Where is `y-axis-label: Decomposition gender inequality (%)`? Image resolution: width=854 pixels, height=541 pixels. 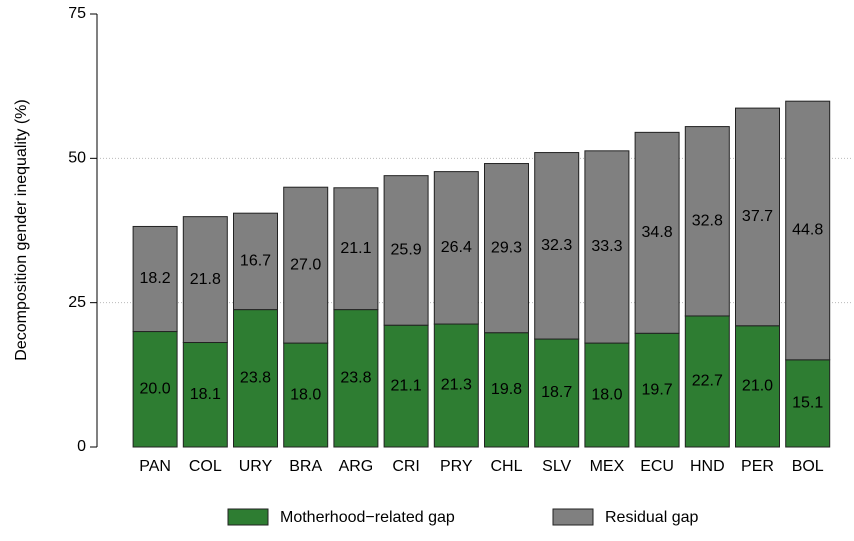
y-axis-label: Decomposition gender inequality (%) is located at coordinates (21, 229).